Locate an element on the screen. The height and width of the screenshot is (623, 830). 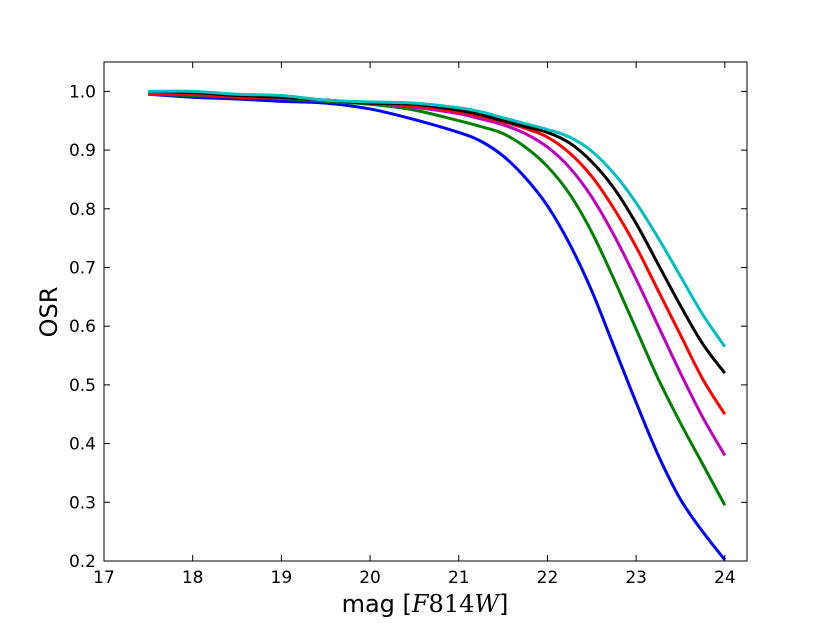
y-tick-label: 0.6 is located at coordinates (82, 327).